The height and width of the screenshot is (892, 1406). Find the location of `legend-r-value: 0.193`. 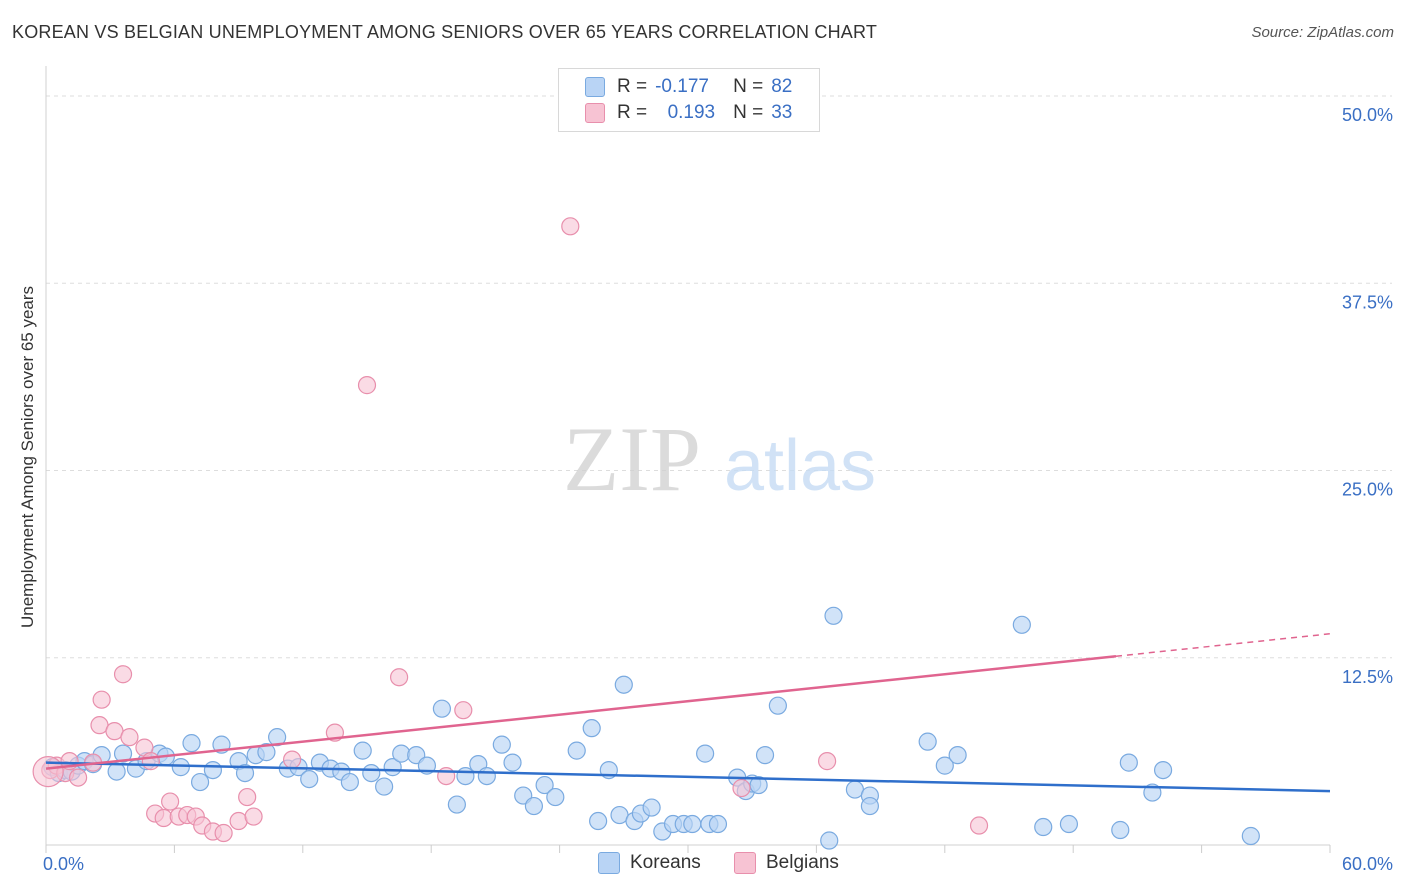

legend-r-value: 0.193 is located at coordinates (691, 112).